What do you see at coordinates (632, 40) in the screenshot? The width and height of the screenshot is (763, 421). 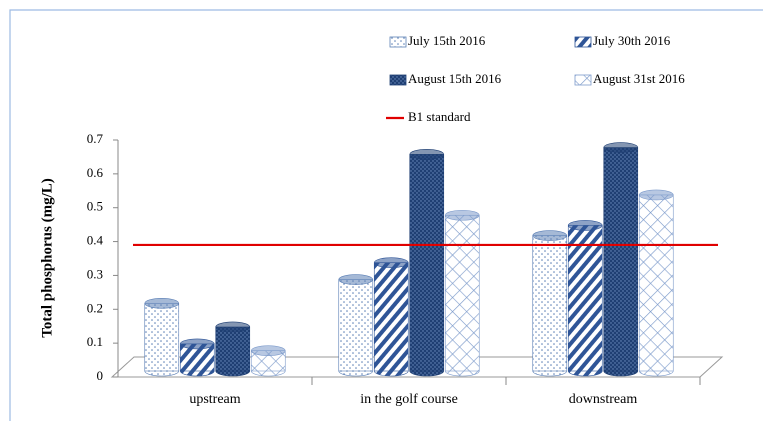 I see `legend-label: July 30th 2016` at bounding box center [632, 40].